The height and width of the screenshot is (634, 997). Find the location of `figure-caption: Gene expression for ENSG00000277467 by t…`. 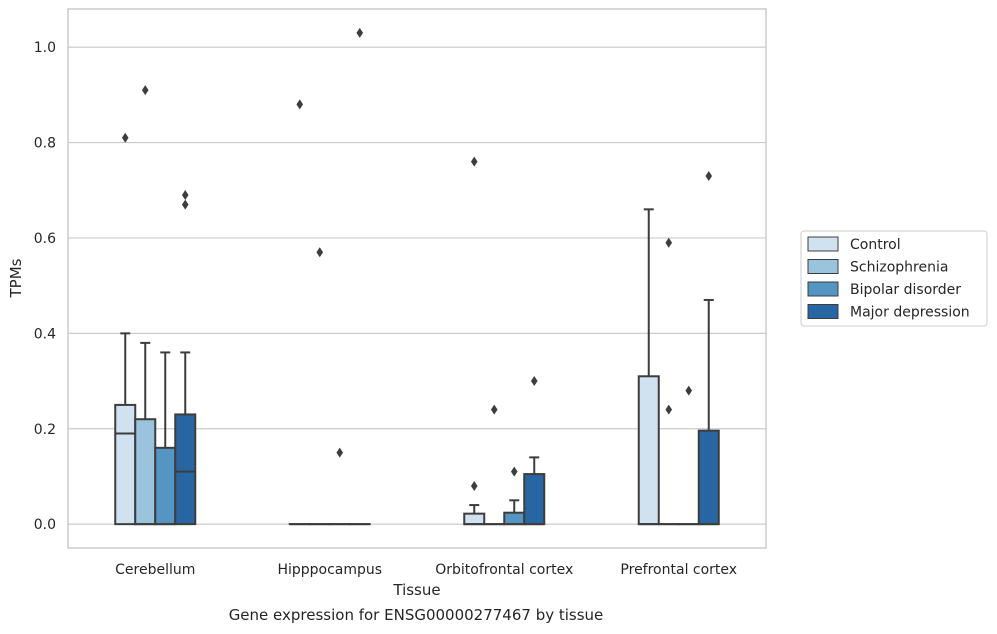

figure-caption: Gene expression for ENSG00000277467 by t… is located at coordinates (416, 615).